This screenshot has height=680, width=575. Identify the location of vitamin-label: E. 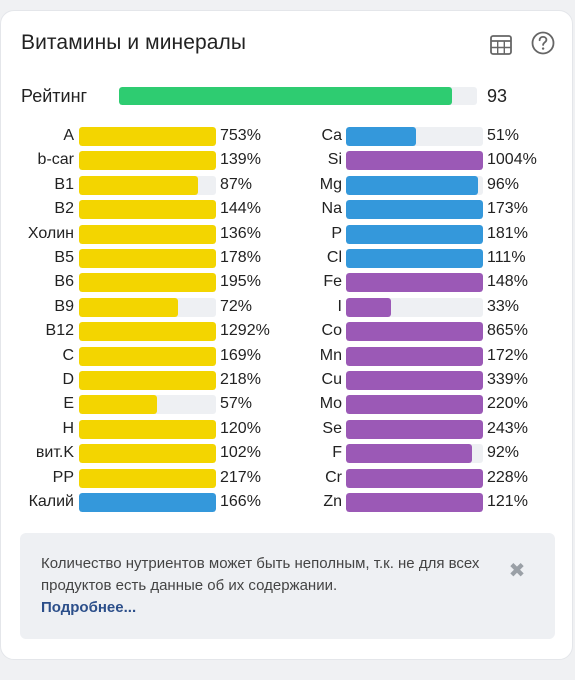
(68, 404).